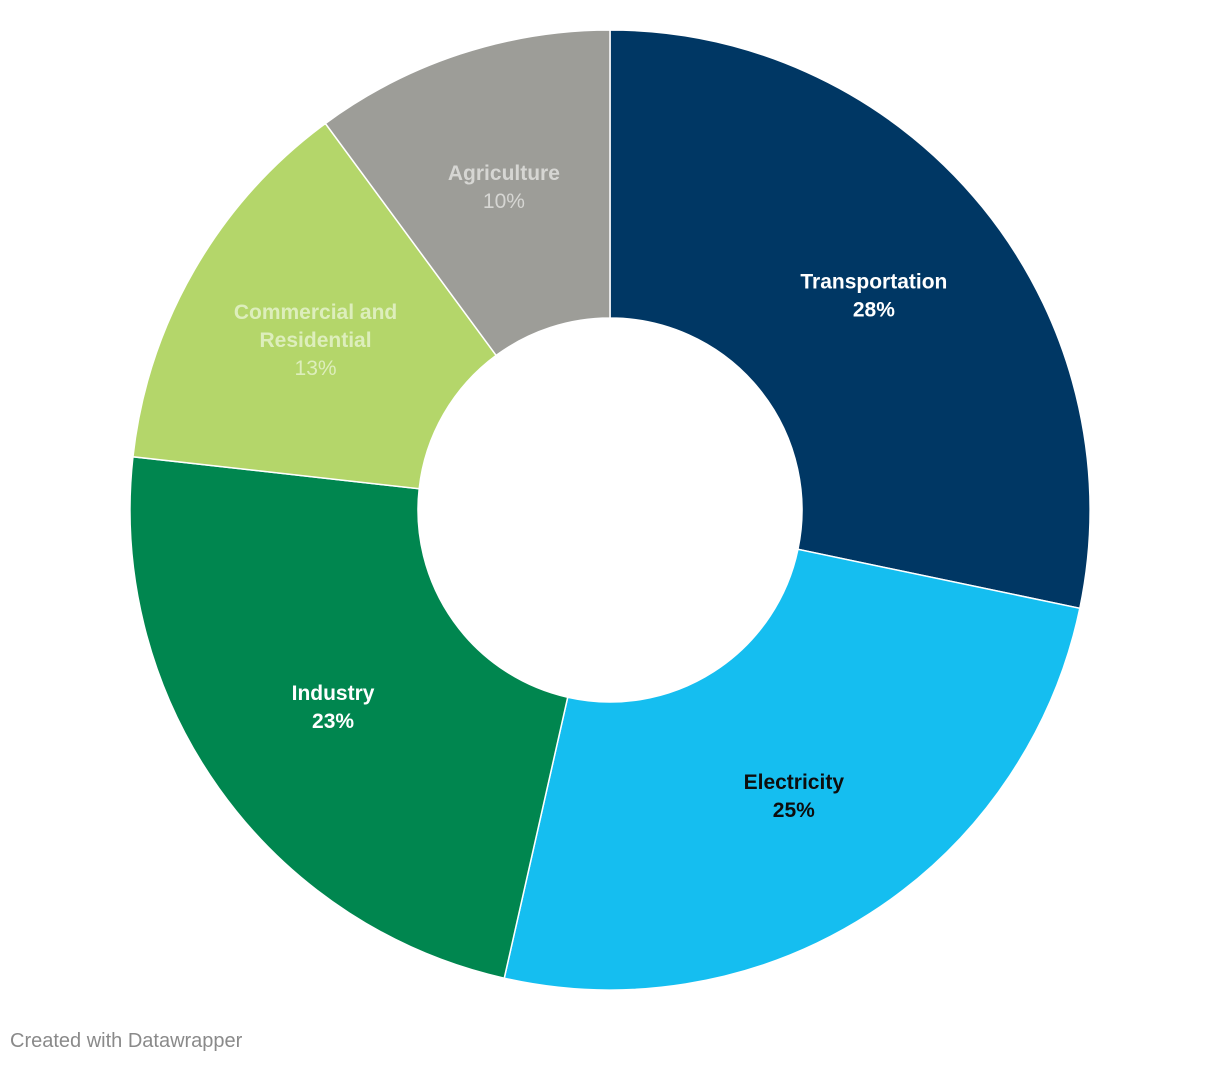 Image resolution: width=1220 pixels, height=1066 pixels. I want to click on slice-name: Transportation, so click(873, 282).